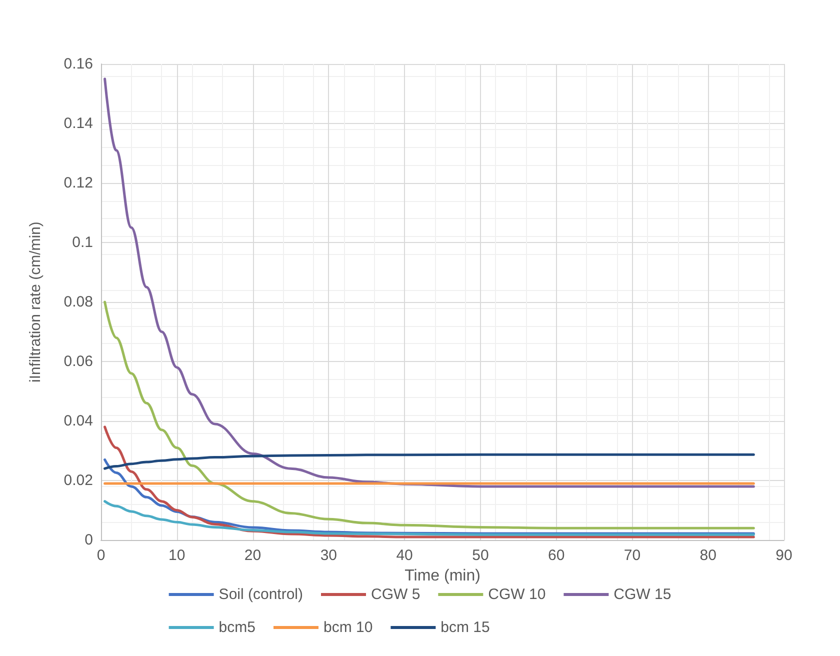  Describe the element at coordinates (88, 540) in the screenshot. I see `y-tick-label: 0` at that location.